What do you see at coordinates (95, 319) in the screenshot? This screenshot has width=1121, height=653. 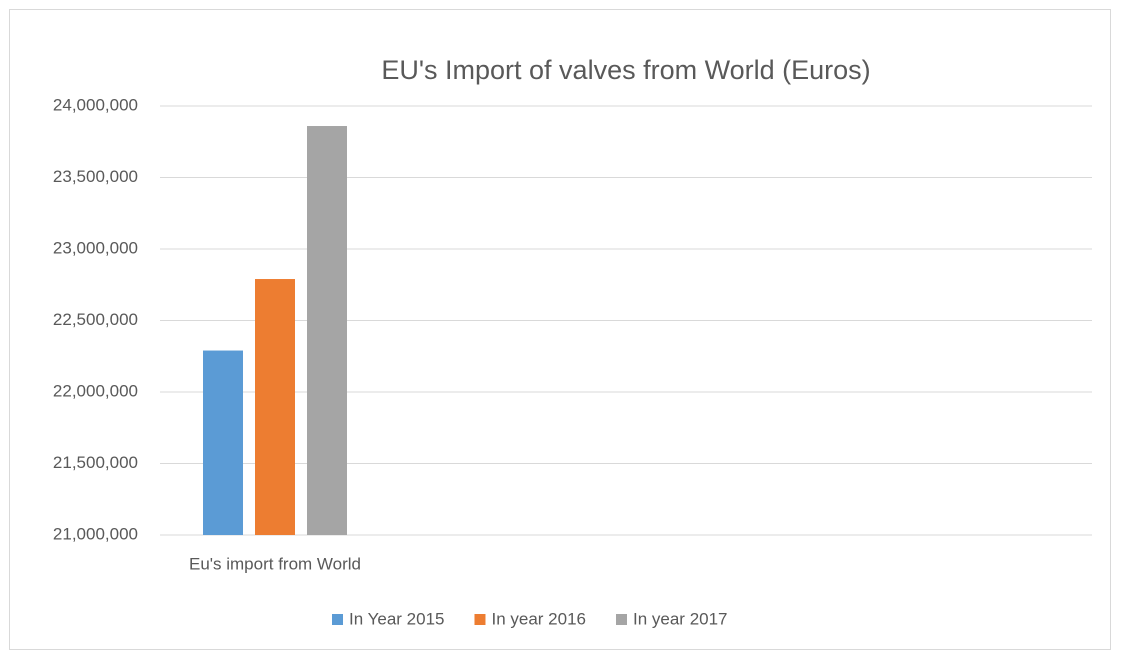 I see `y-tick-label: 22,500,000` at bounding box center [95, 319].